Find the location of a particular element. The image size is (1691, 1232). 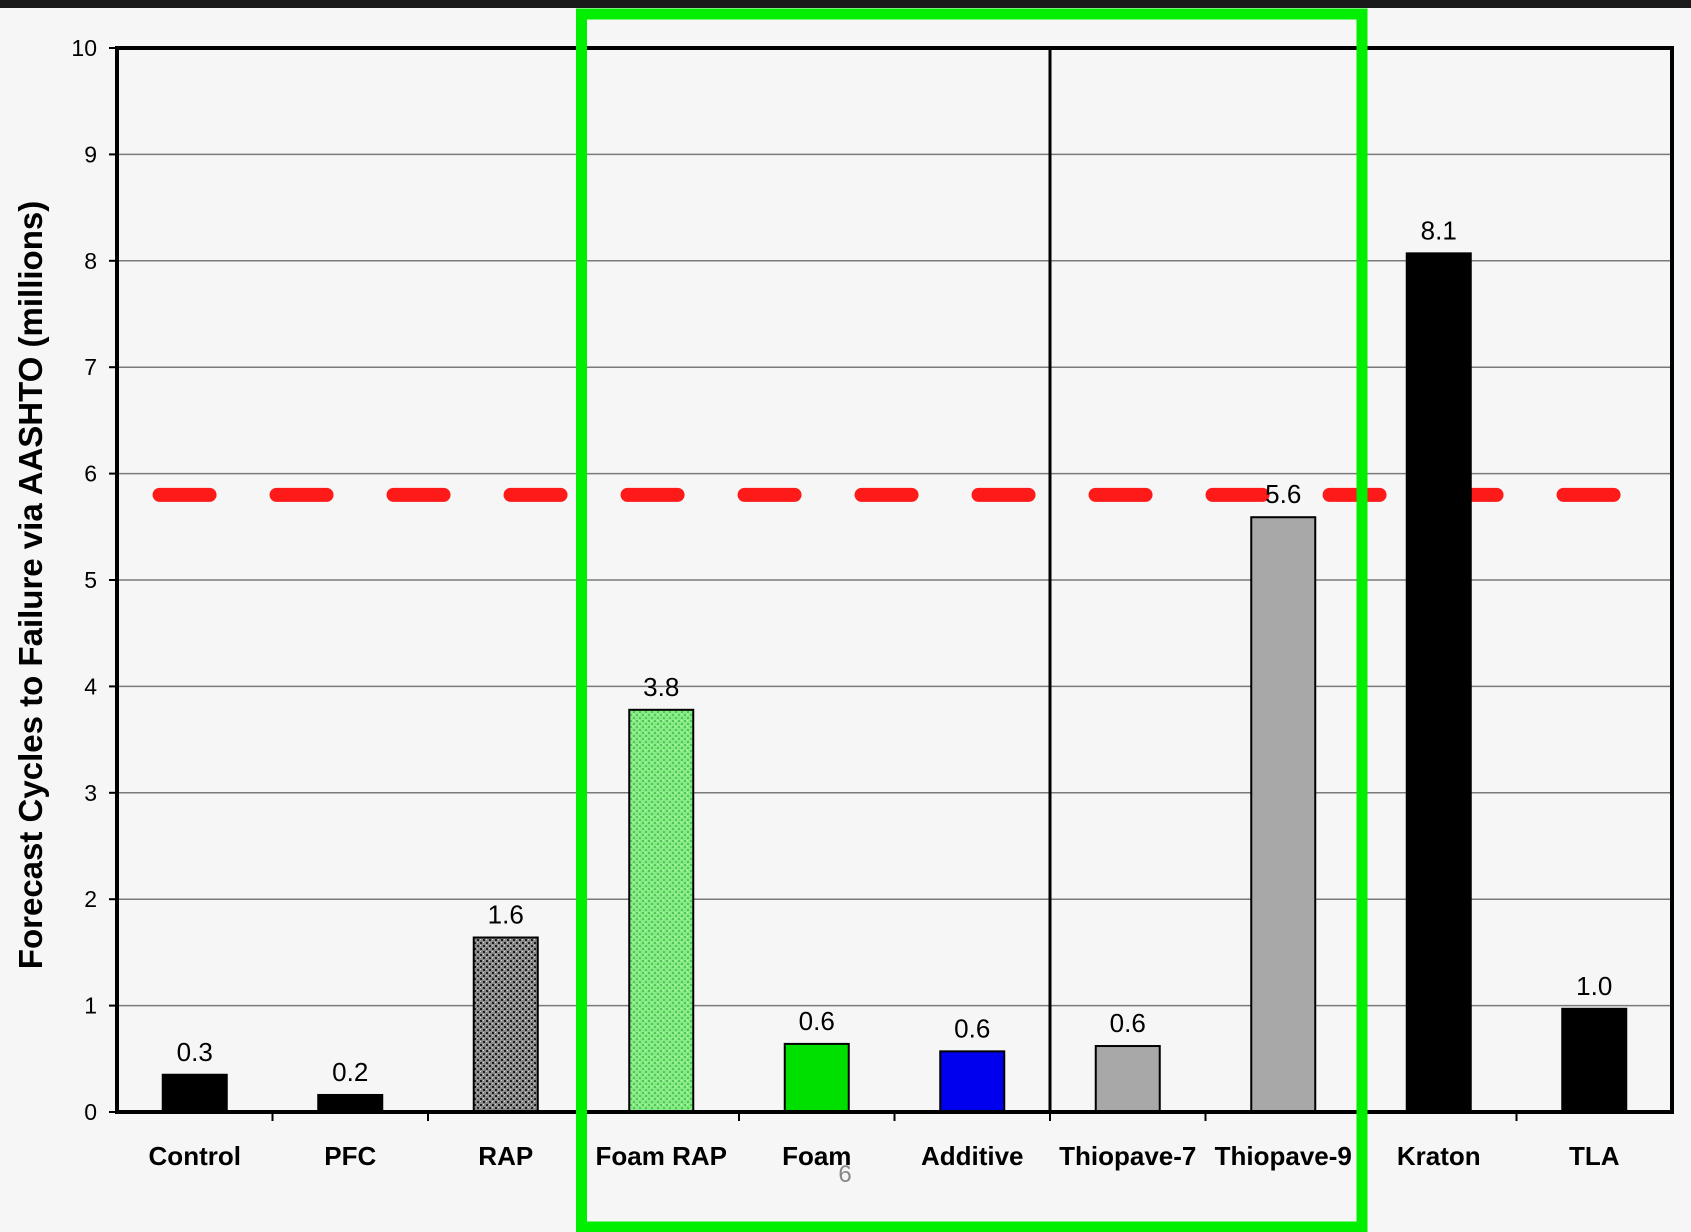

y-tick-label-0: 0 is located at coordinates (90, 1112).